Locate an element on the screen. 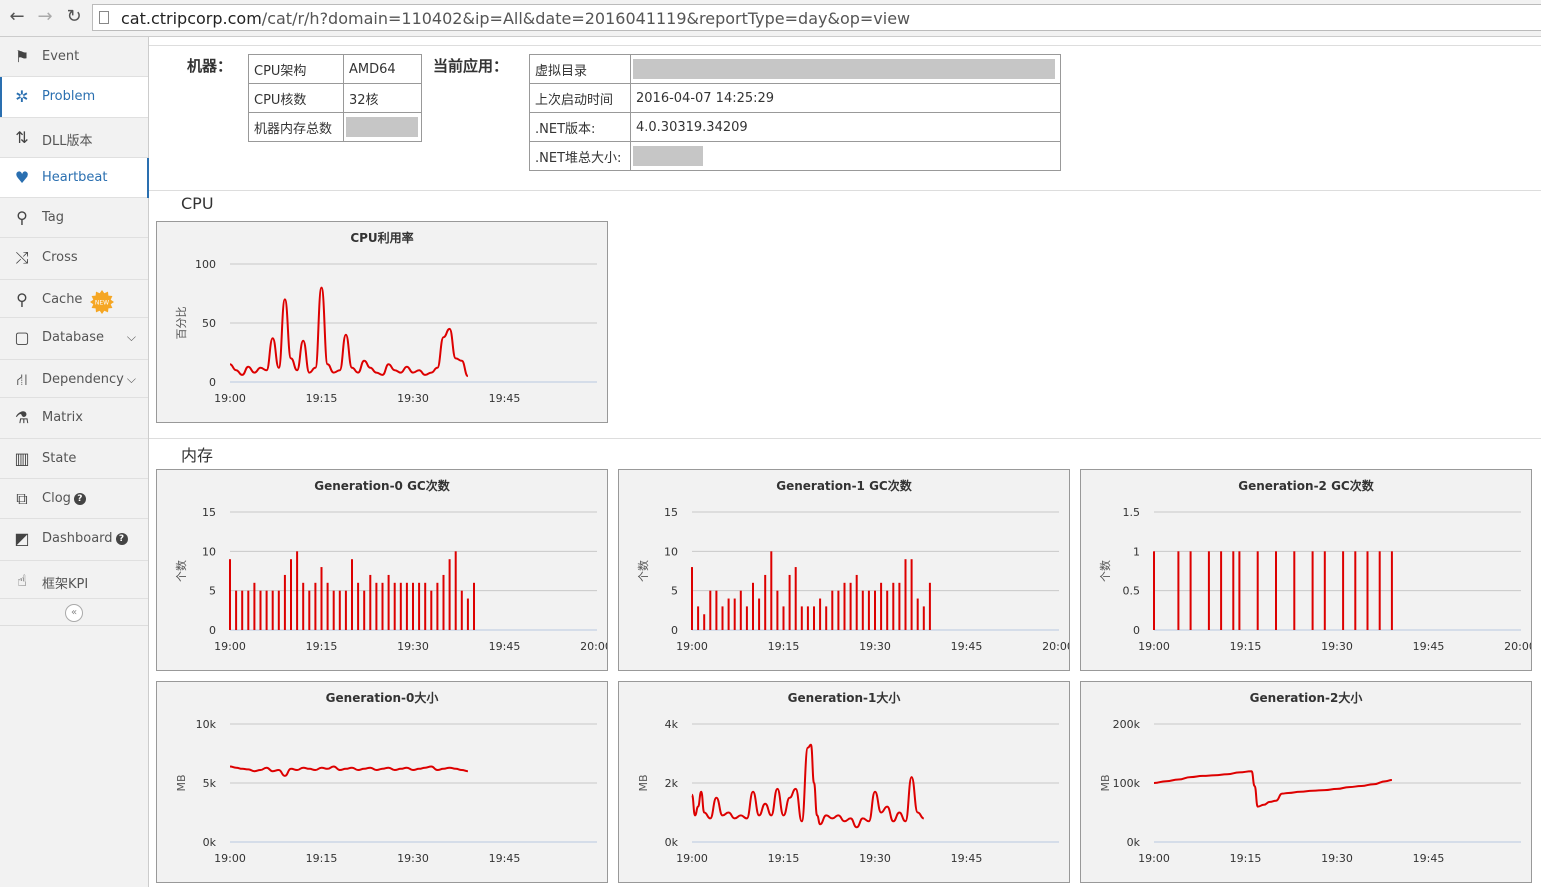 This screenshot has height=887, width=1541. sort-icon: ⇅ is located at coordinates (22, 137).